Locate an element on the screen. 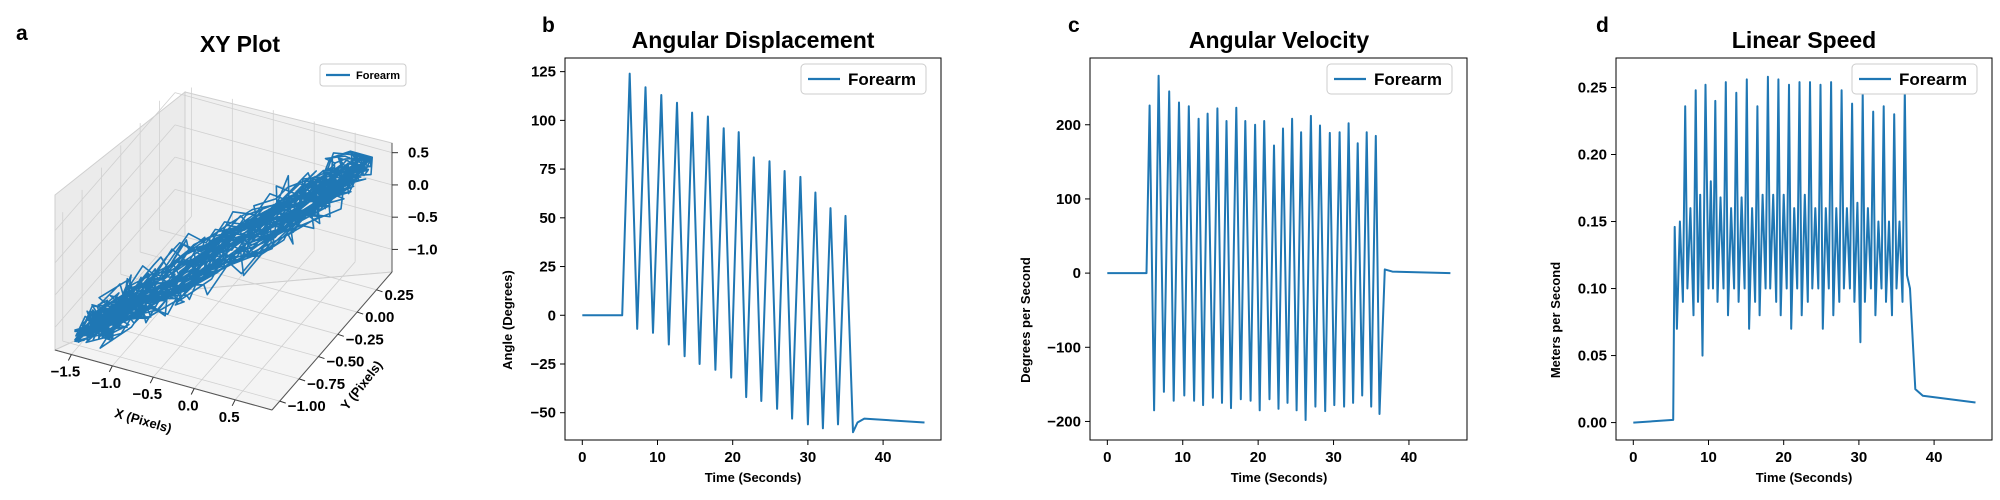 The width and height of the screenshot is (2000, 500). chart-title-b: Angular Displacement is located at coordinates (753, 40).